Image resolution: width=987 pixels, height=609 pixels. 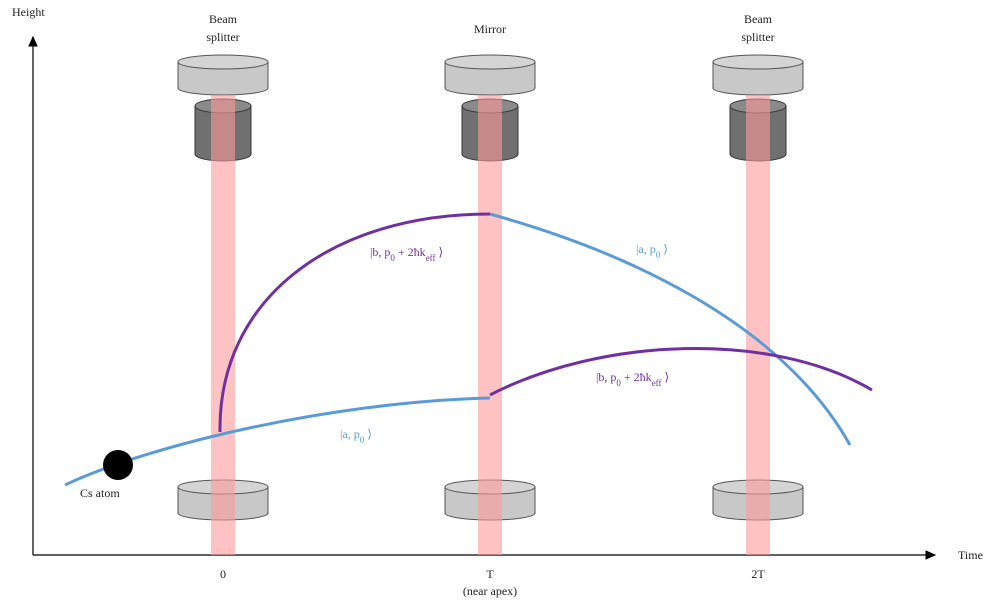 What do you see at coordinates (490, 591) in the screenshot?
I see `time-tick-note: (near apex)` at bounding box center [490, 591].